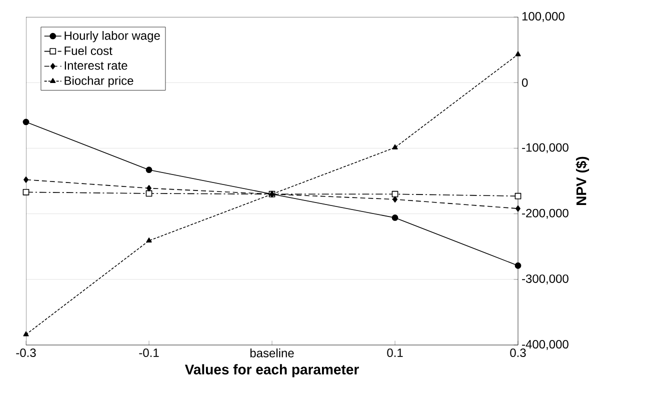 Image resolution: width=650 pixels, height=408 pixels. I want to click on y-tick-label: 0, so click(525, 82).